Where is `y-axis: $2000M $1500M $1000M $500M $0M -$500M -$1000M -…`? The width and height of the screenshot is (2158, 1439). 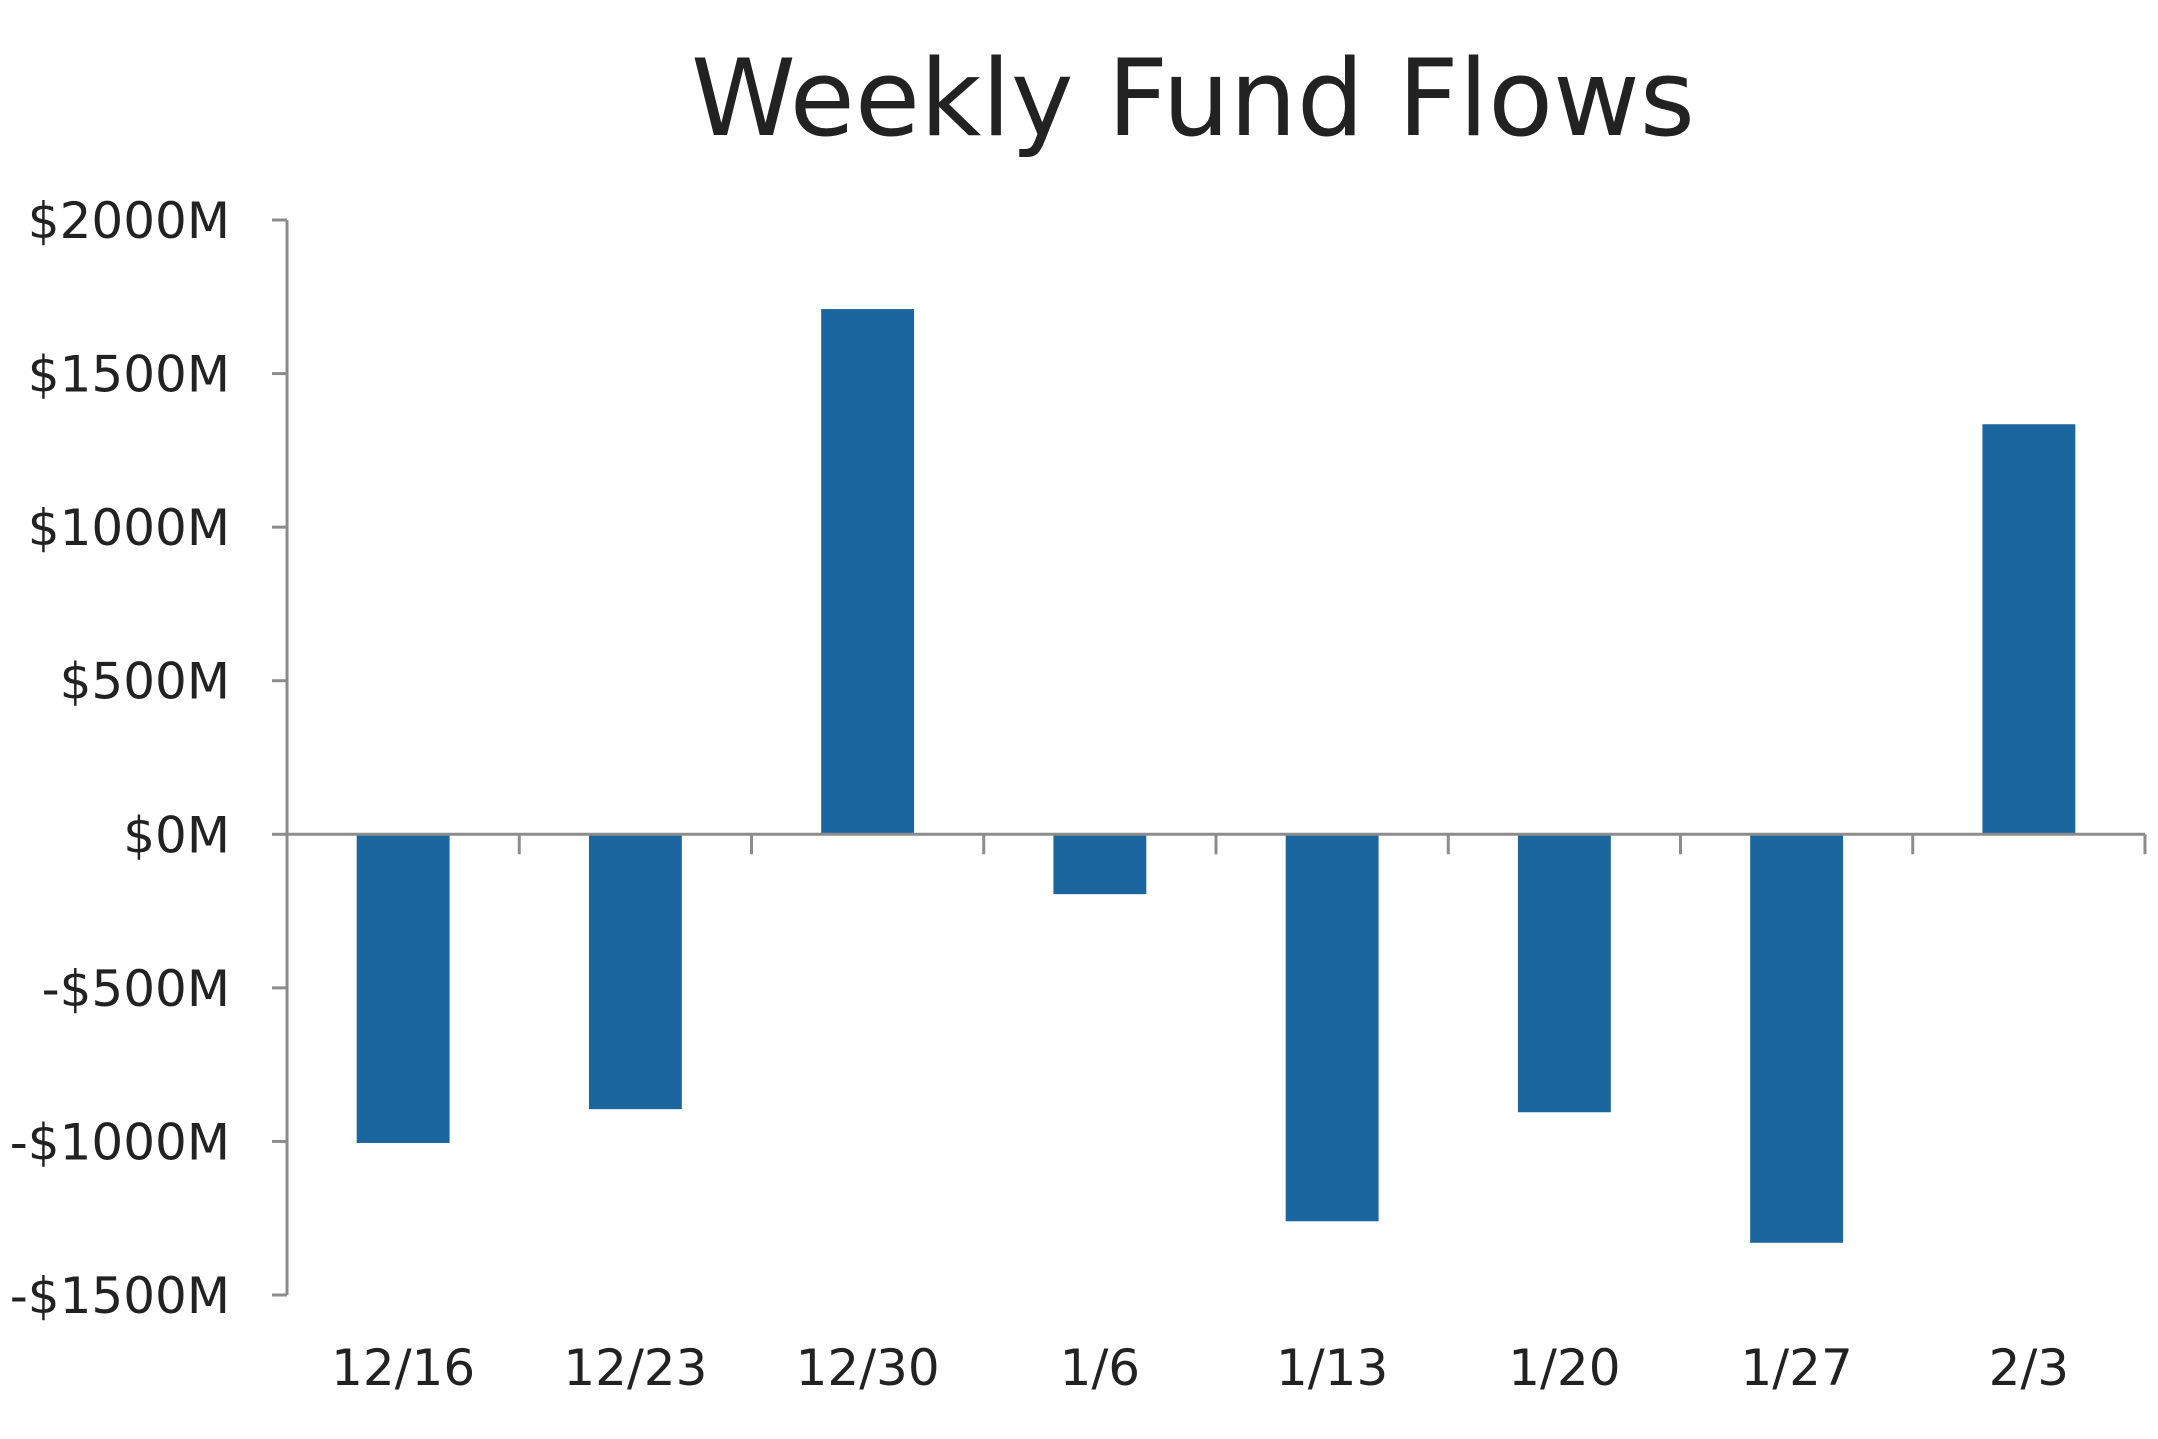
y-axis: $2000M $1500M $1000M $500M $0M -$500M -$1000M -… is located at coordinates (149, 758).